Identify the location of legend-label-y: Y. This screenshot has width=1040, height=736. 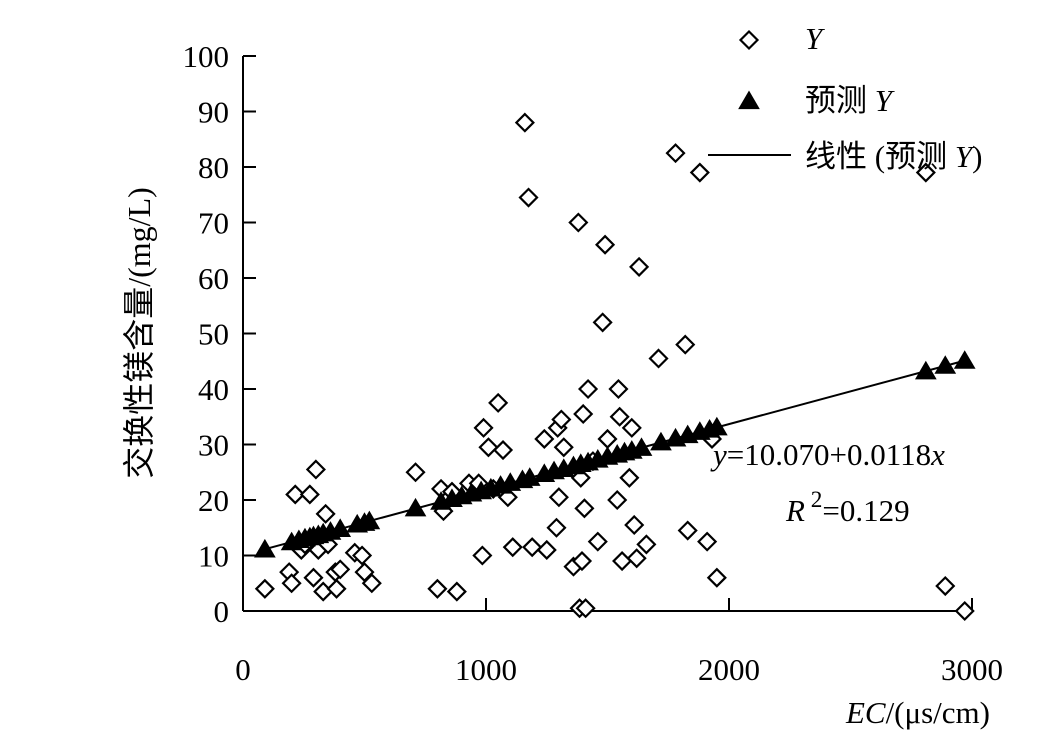
(815, 38).